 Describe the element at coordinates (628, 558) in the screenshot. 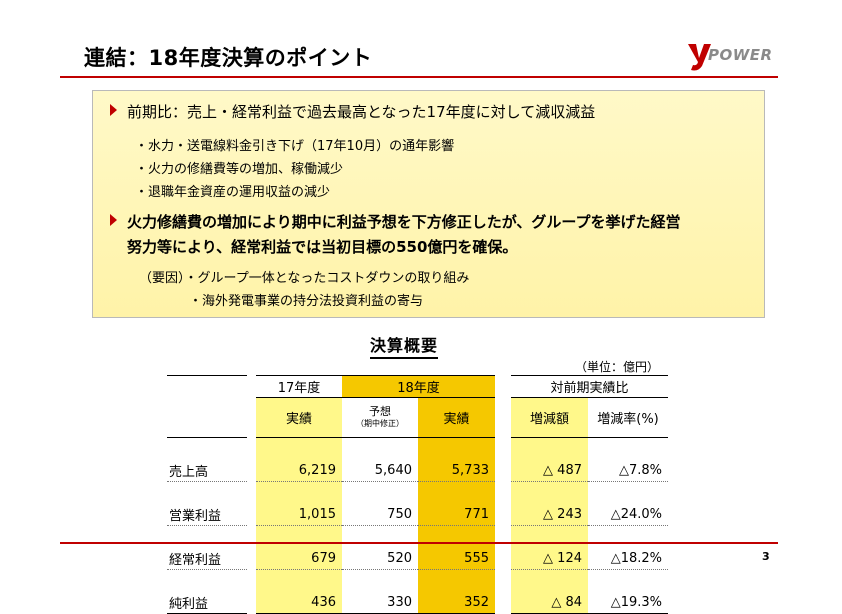

I see `cell-rate: △18.2%` at that location.